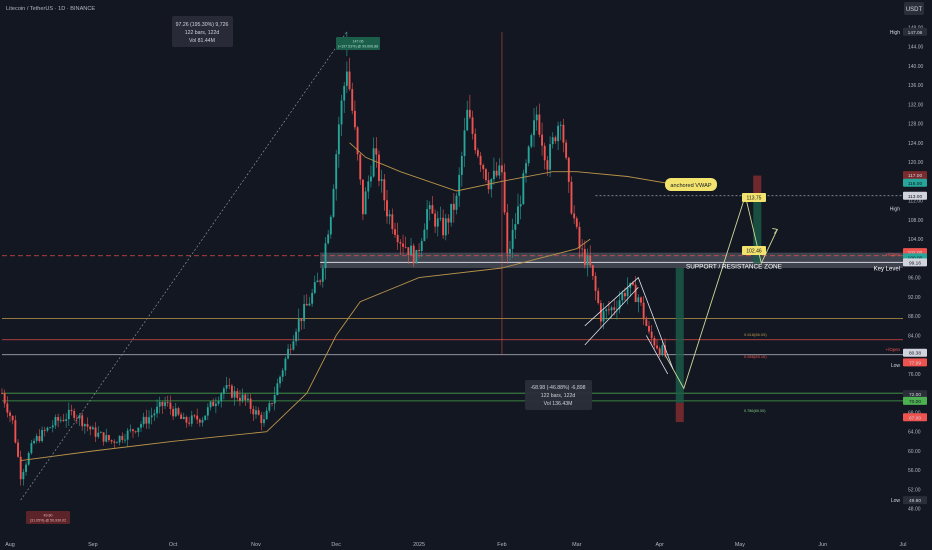  Describe the element at coordinates (915, 33) in the screenshot. I see `price-badge-label: 147.06` at that location.